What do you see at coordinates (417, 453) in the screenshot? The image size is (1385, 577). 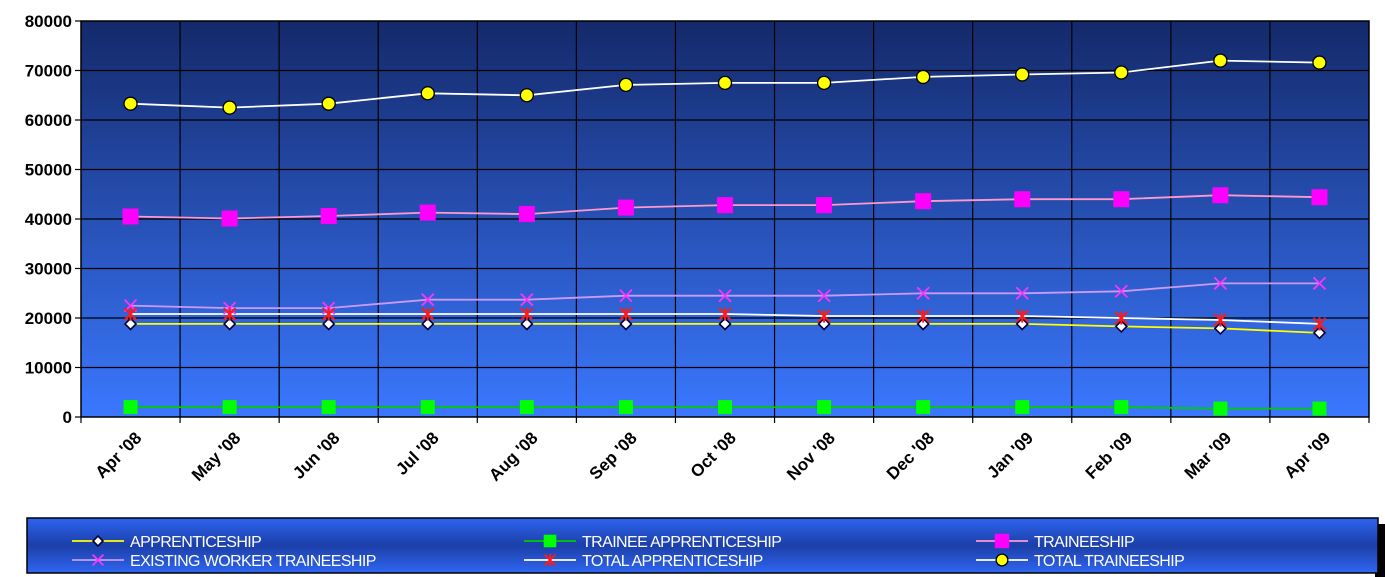 I see `x-tick-label: Jul '08` at bounding box center [417, 453].